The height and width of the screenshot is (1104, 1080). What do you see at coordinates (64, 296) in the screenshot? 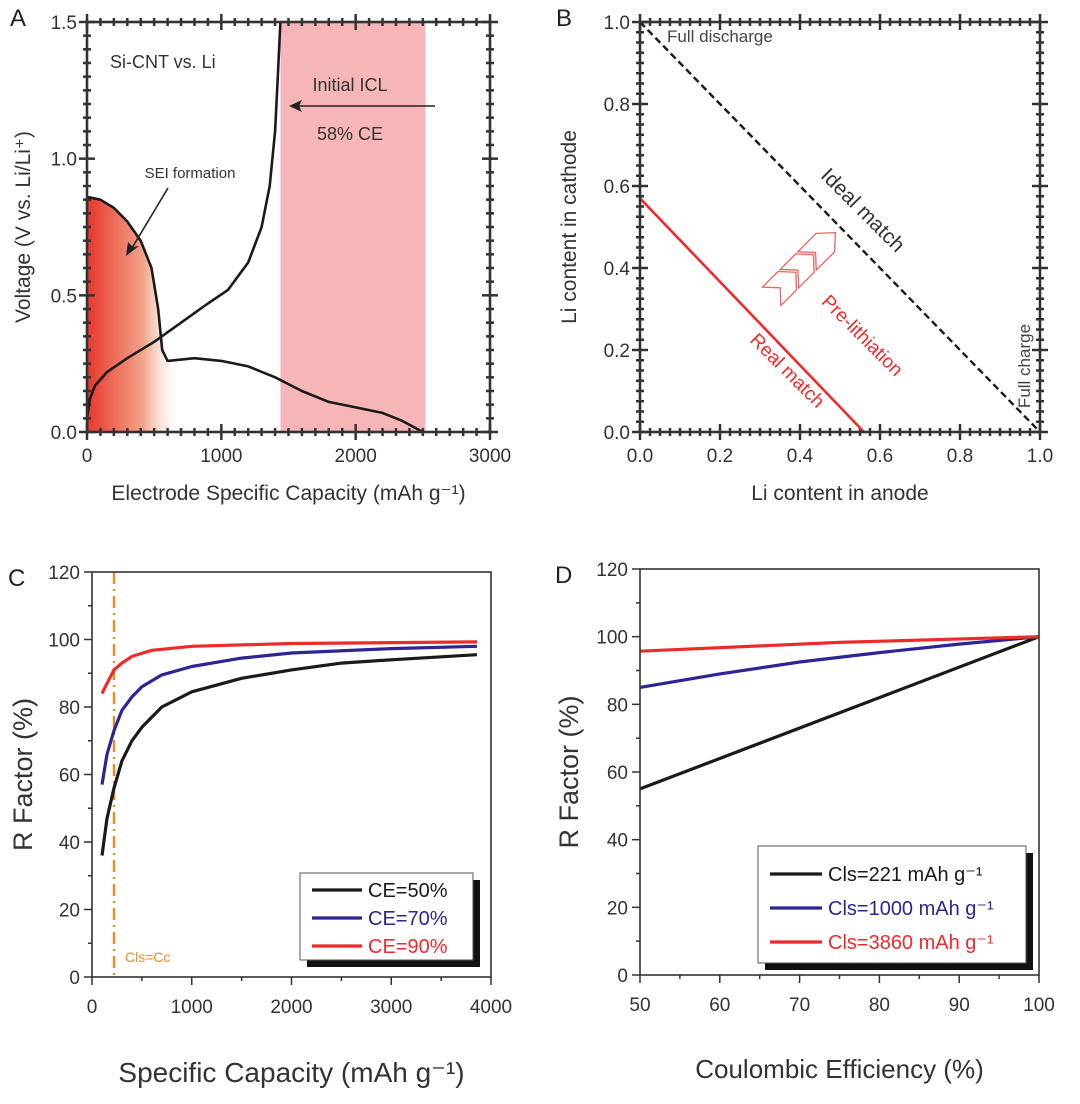
I see `y-tick-label: 0.5` at bounding box center [64, 296].